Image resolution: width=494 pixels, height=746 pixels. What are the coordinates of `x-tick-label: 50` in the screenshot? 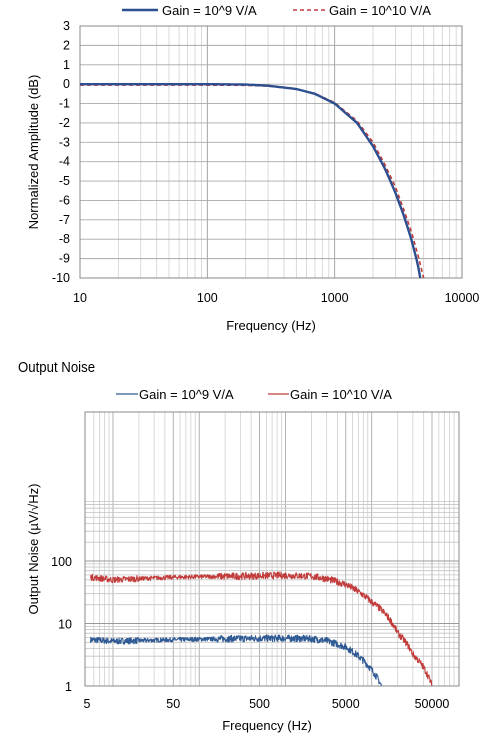 It's located at (173, 704).